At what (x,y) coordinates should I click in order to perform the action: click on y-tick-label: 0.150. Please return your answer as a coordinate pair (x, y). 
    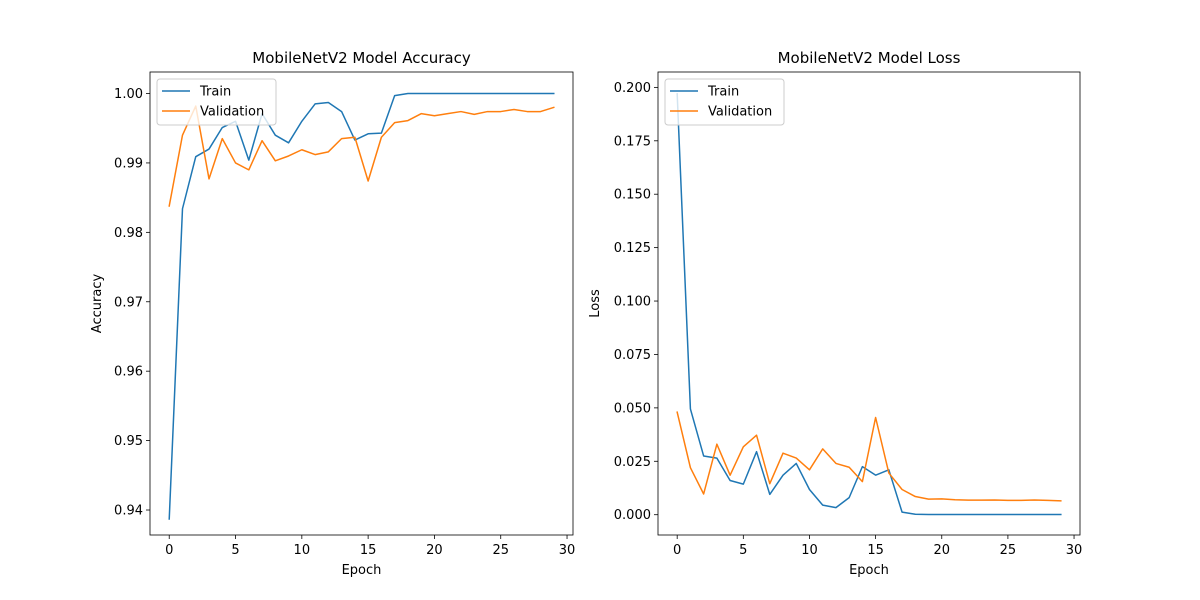
    Looking at the image, I should click on (632, 195).